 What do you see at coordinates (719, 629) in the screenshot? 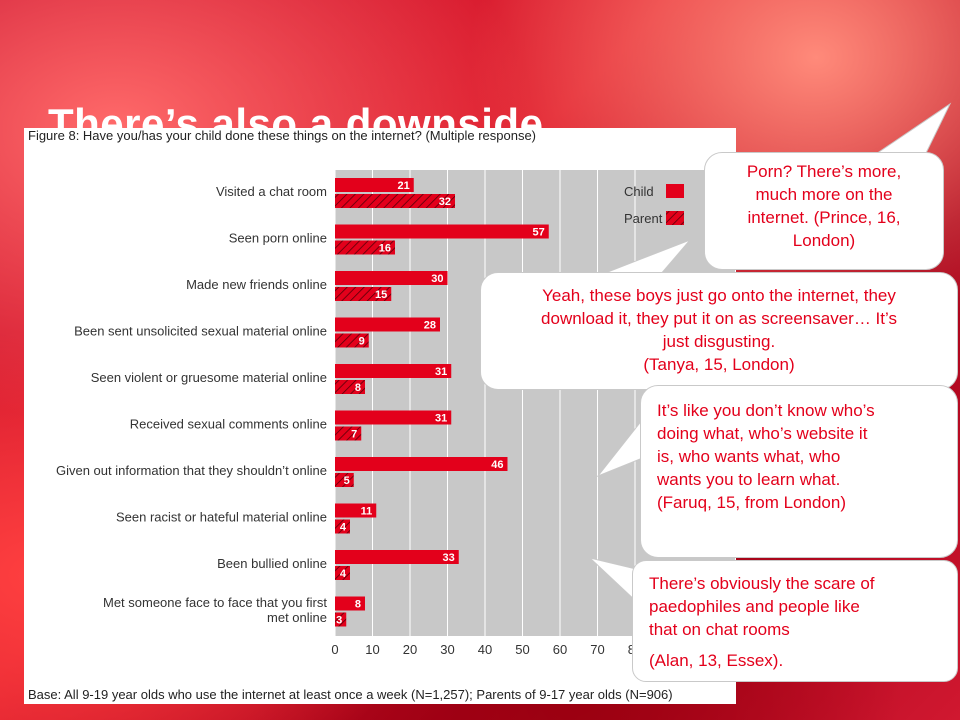
I see `bubble-line: that on chat rooms` at bounding box center [719, 629].